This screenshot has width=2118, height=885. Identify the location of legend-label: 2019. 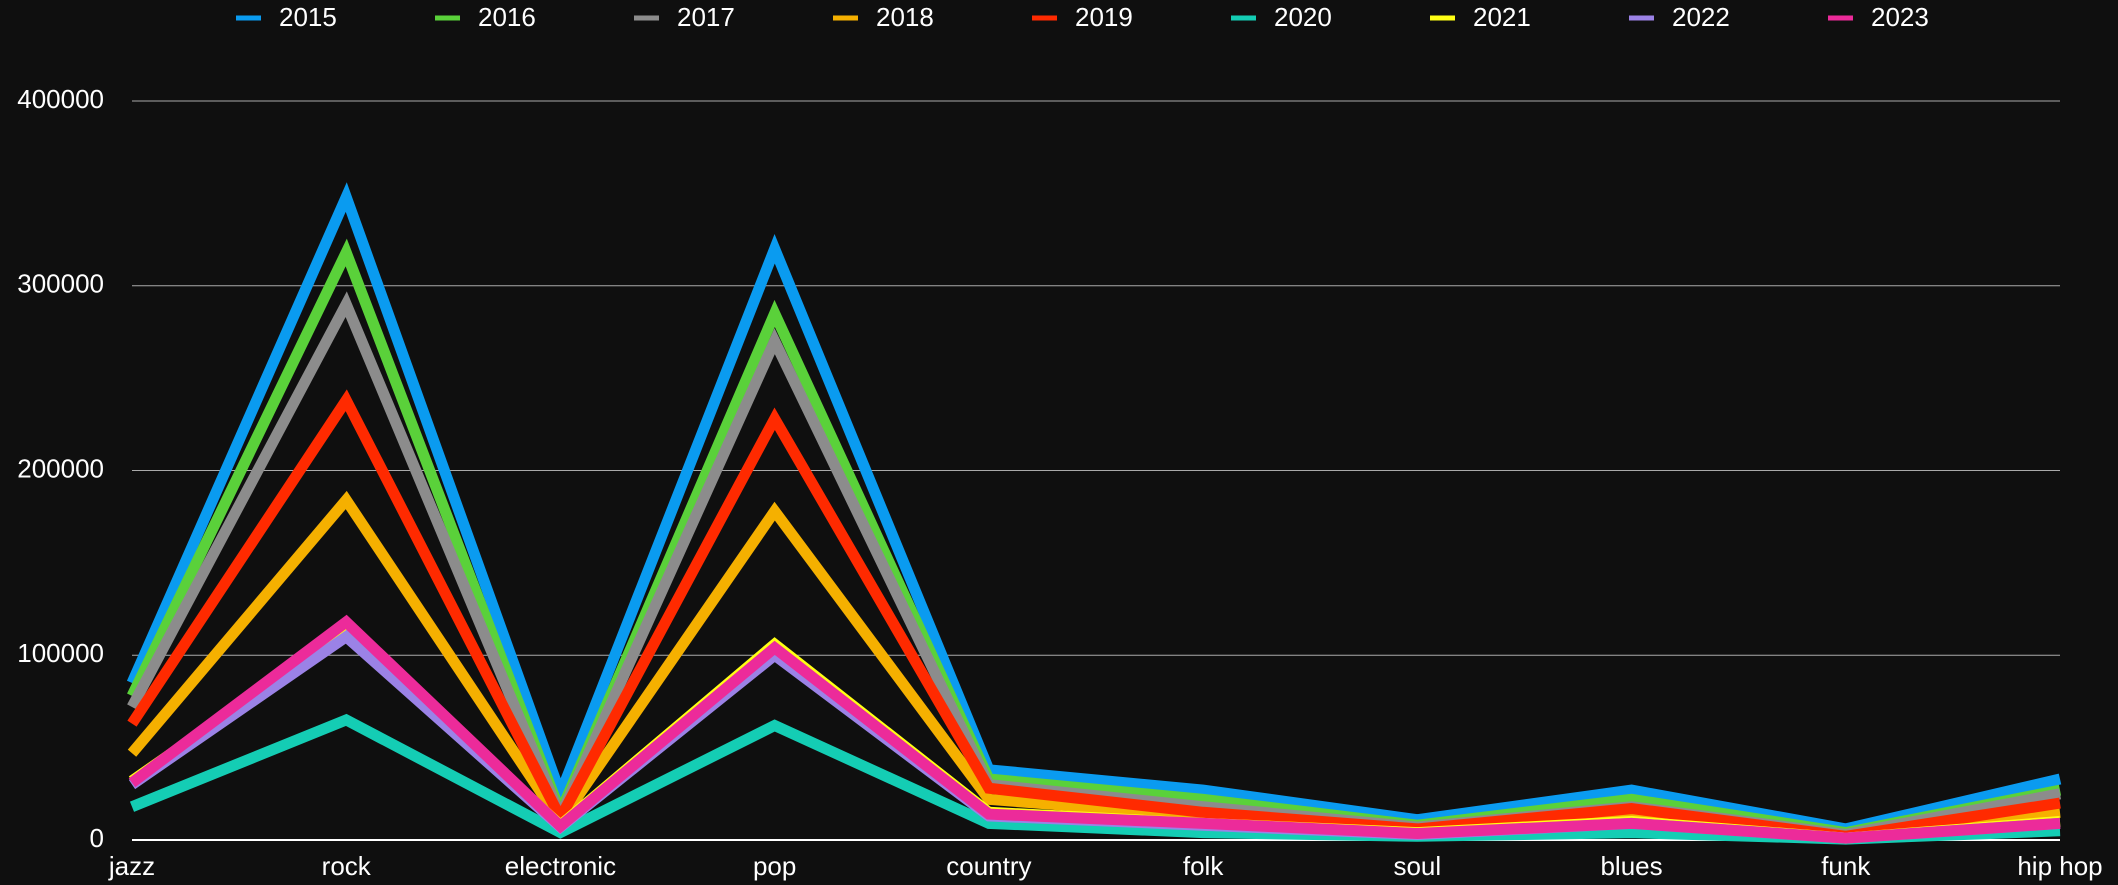
(1104, 17).